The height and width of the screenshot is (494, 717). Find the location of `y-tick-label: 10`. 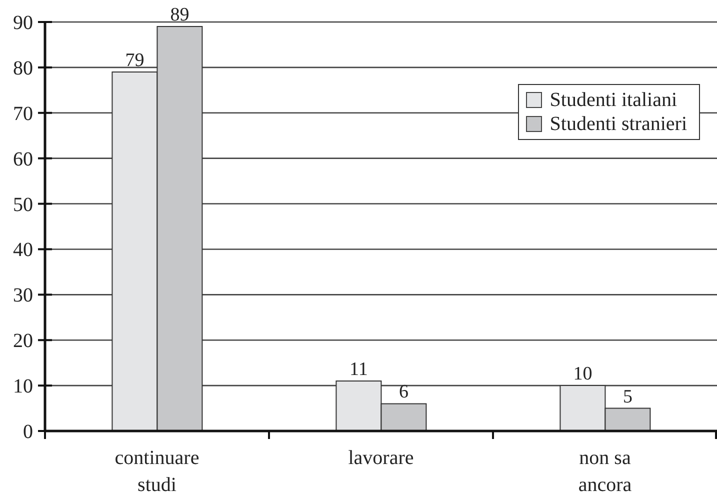

y-tick-label: 10 is located at coordinates (23, 387).